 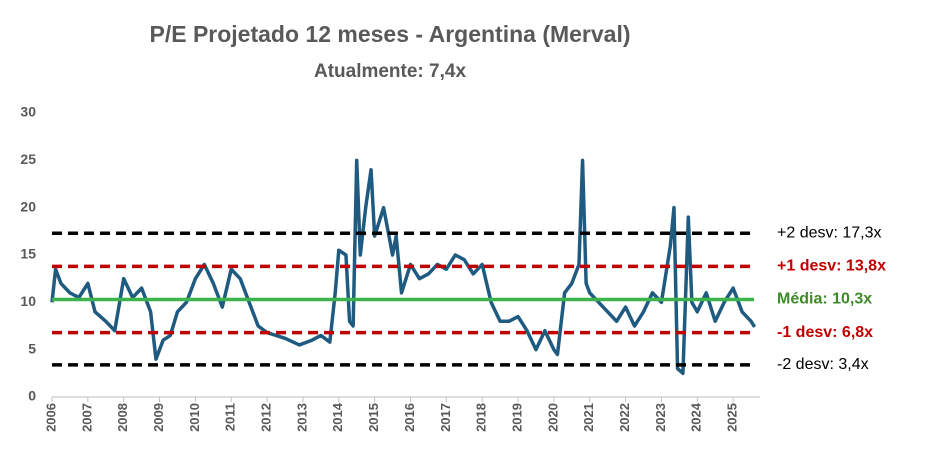 I want to click on x-tick-label: 2009, so click(x=158, y=417).